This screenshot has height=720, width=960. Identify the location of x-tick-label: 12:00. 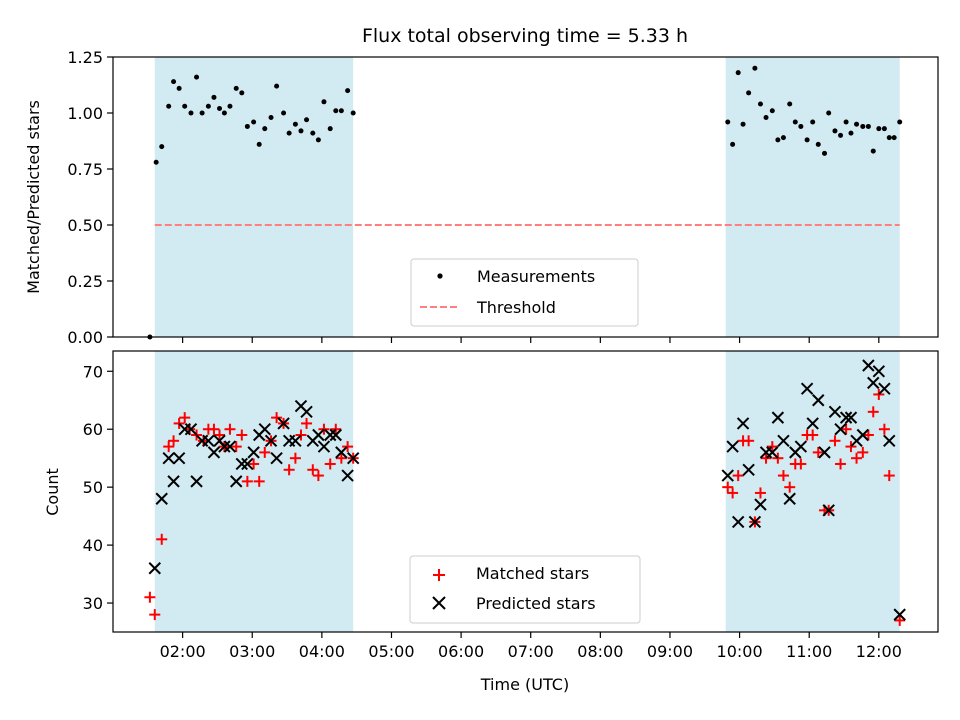
(879, 651).